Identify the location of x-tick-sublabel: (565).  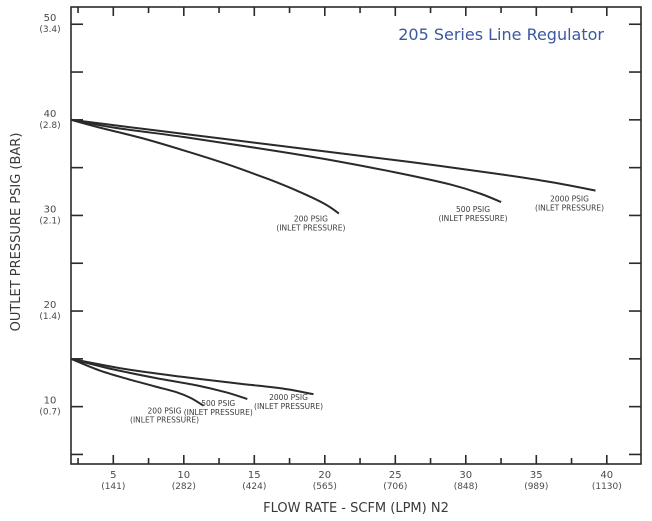
(325, 487).